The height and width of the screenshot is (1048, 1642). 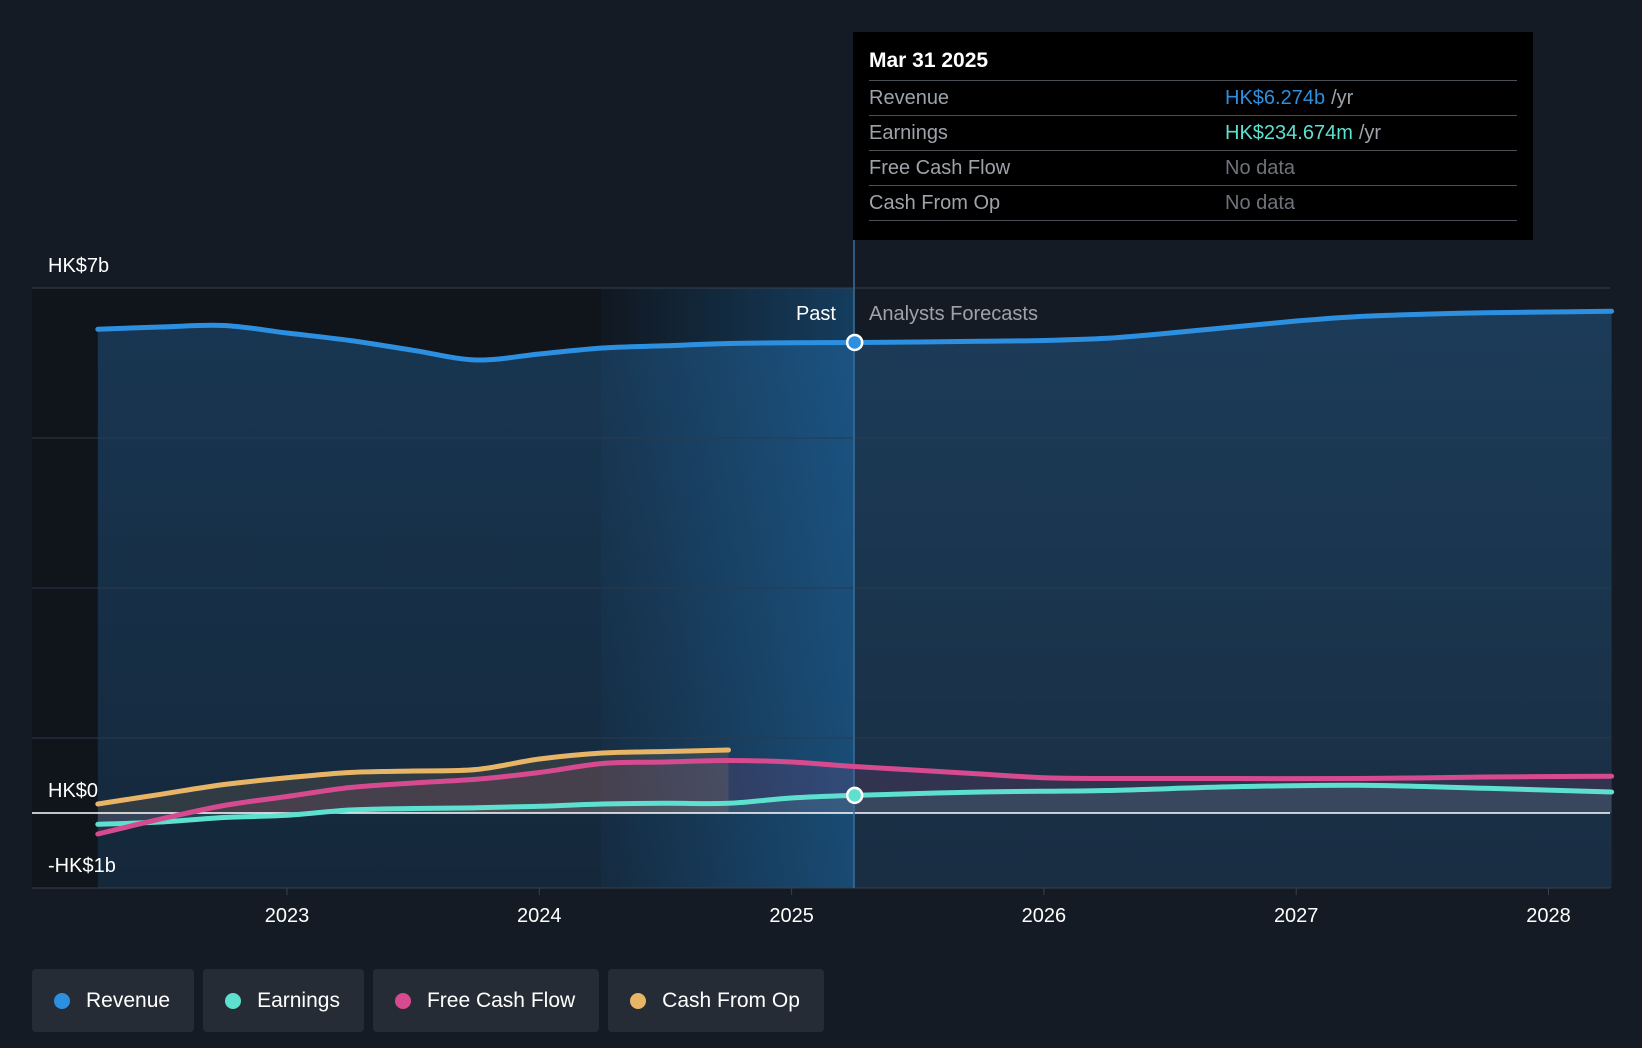 I want to click on legend-item-earnings: Earnings, so click(x=283, y=1000).